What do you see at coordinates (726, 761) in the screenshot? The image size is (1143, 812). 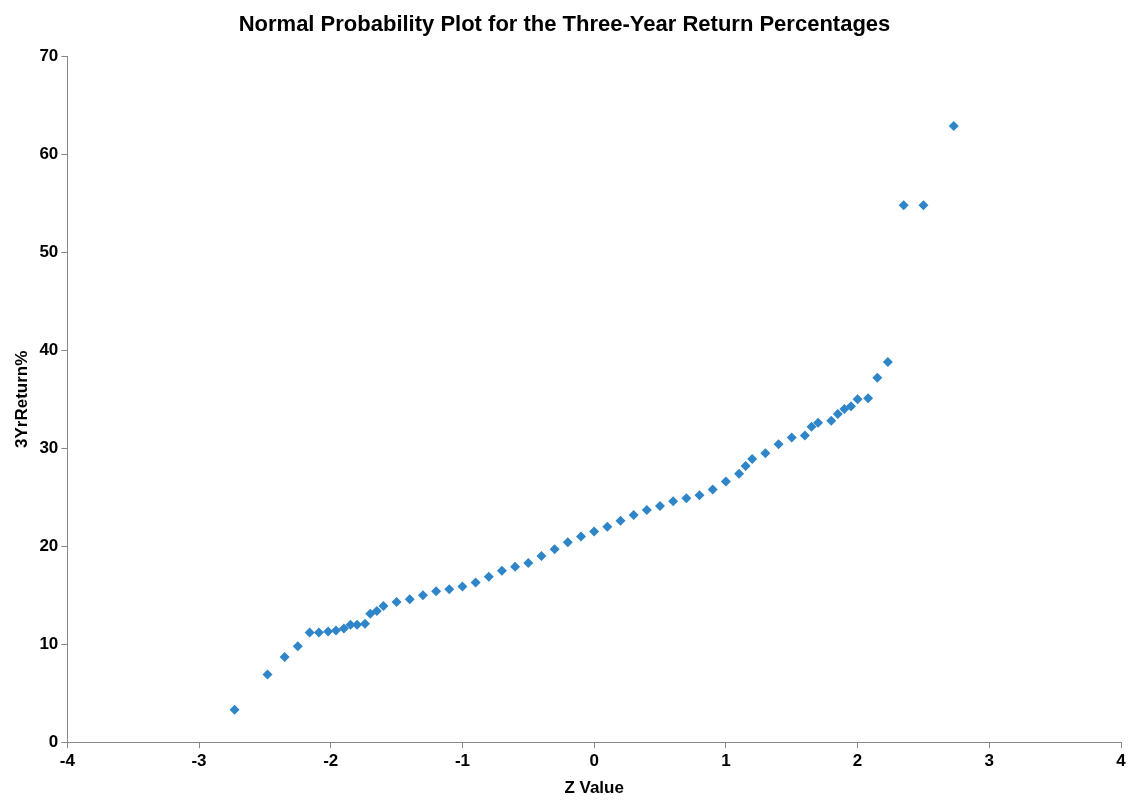 I see `x-tick-label: 1` at bounding box center [726, 761].